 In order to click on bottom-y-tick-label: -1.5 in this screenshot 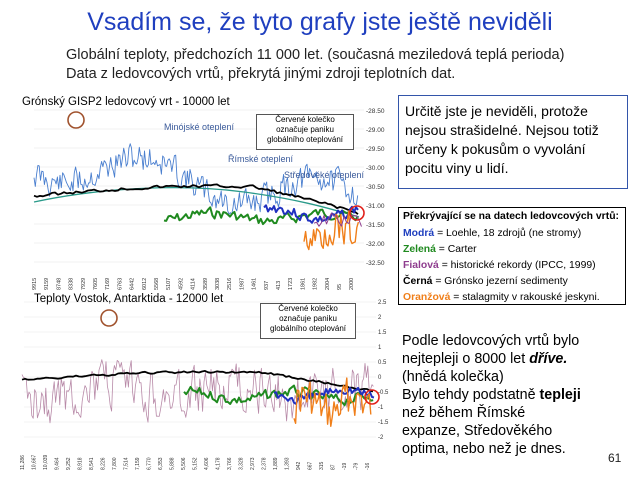, I will do `click(383, 423)`.